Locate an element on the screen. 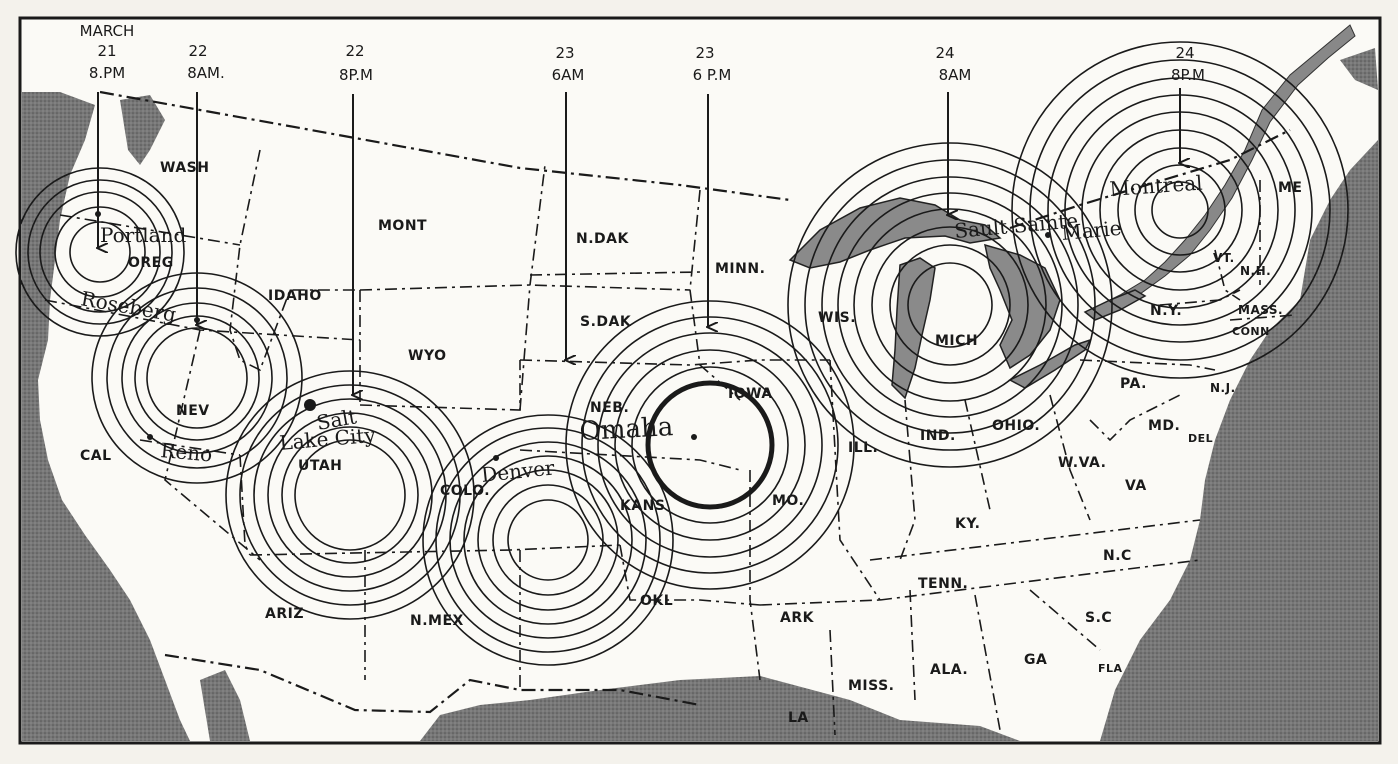 The image size is (1398, 764). city-label-marie: Marie is located at coordinates (1091, 230).